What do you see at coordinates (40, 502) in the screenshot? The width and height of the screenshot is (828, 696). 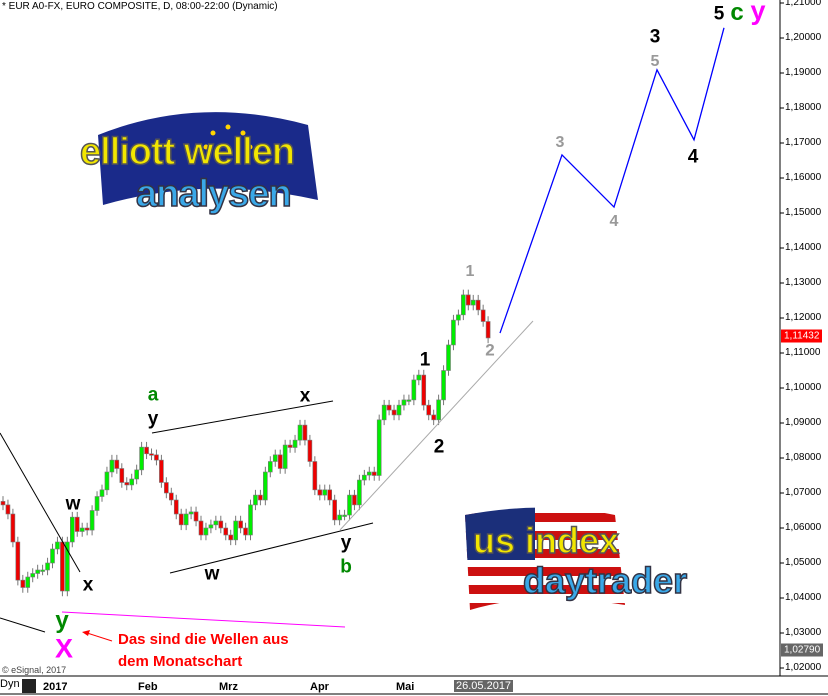 I see `downtrend-line` at bounding box center [40, 502].